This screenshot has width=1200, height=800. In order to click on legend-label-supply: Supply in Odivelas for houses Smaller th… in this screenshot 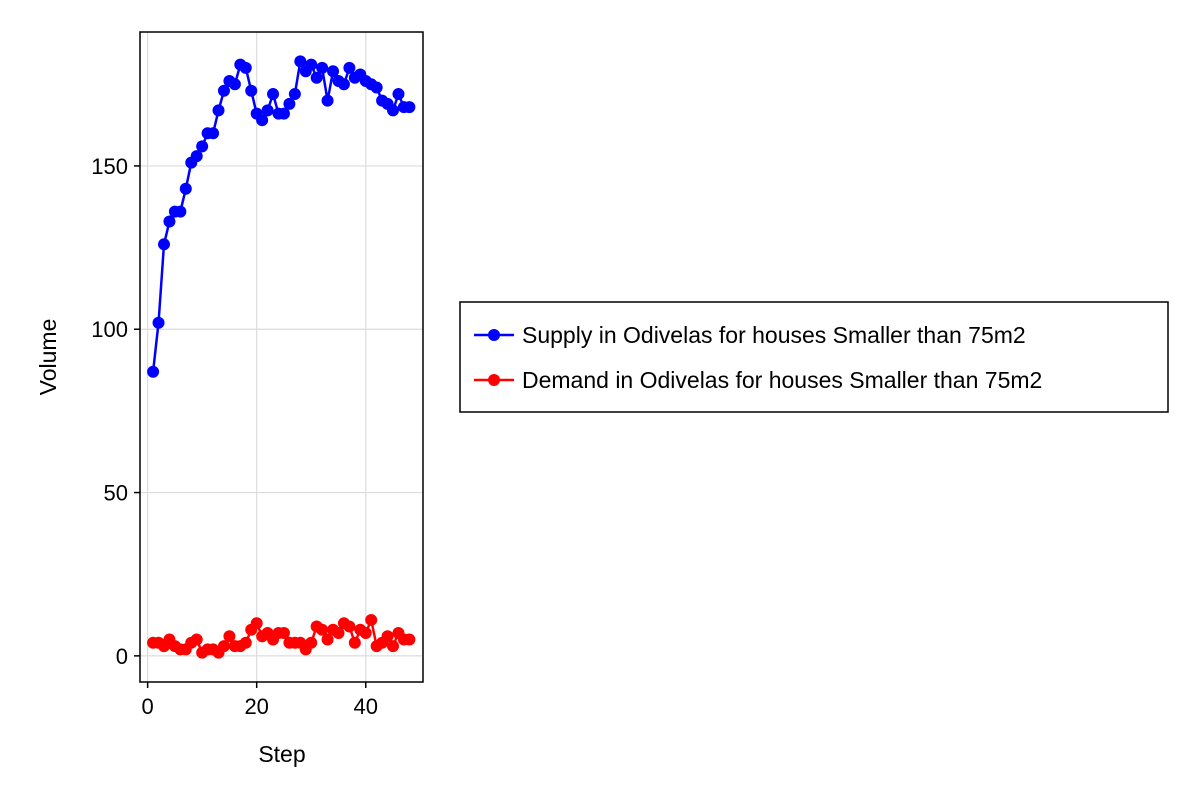, I will do `click(774, 335)`.